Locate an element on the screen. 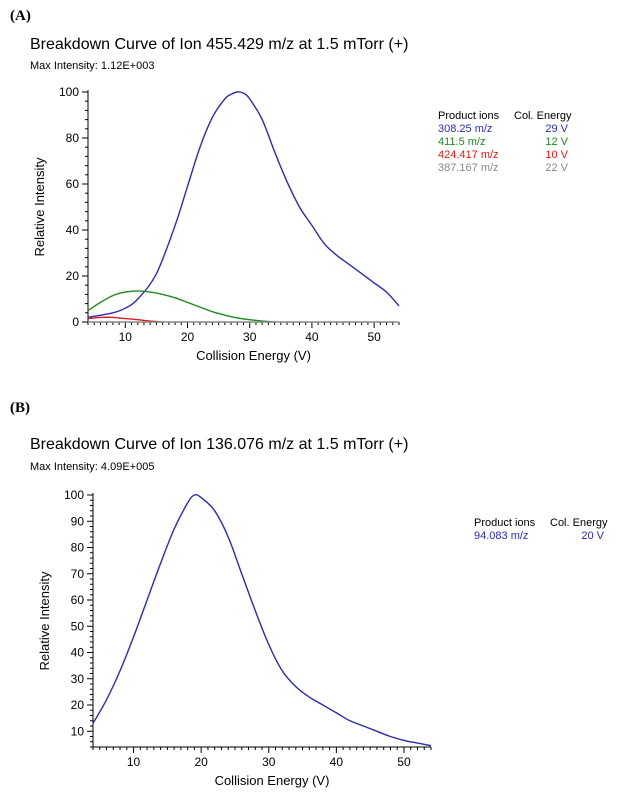 Image resolution: width=622 pixels, height=793 pixels. legend-energy: 12 V is located at coordinates (556, 142).